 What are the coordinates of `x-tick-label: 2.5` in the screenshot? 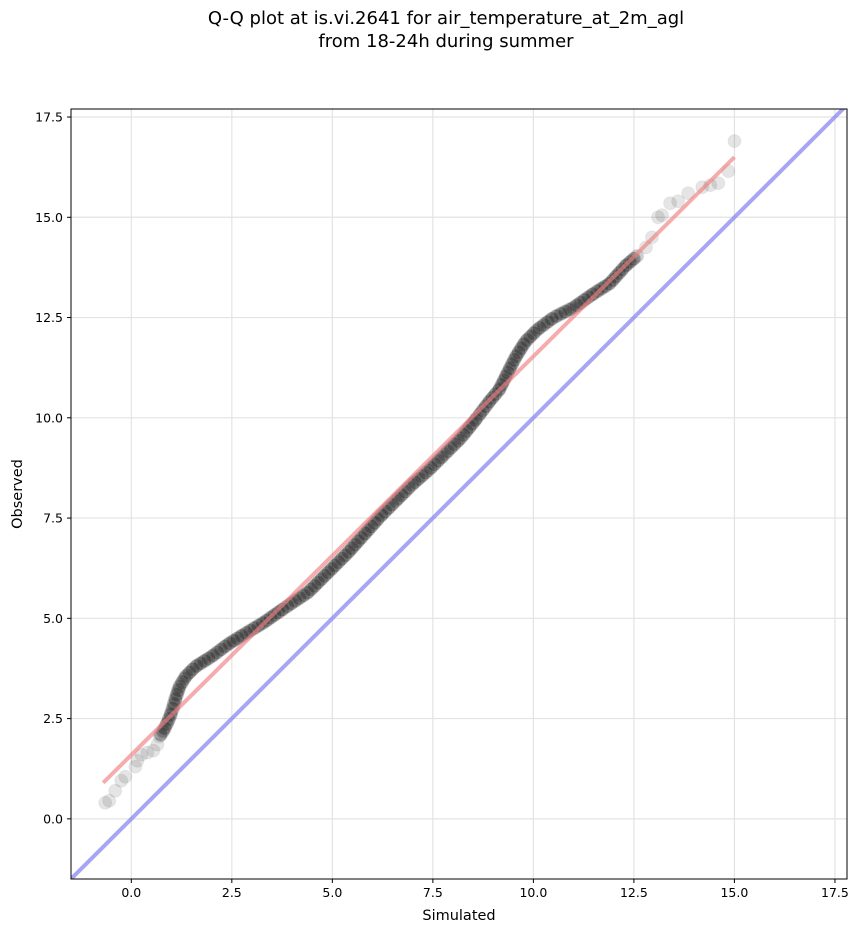 It's located at (232, 892).